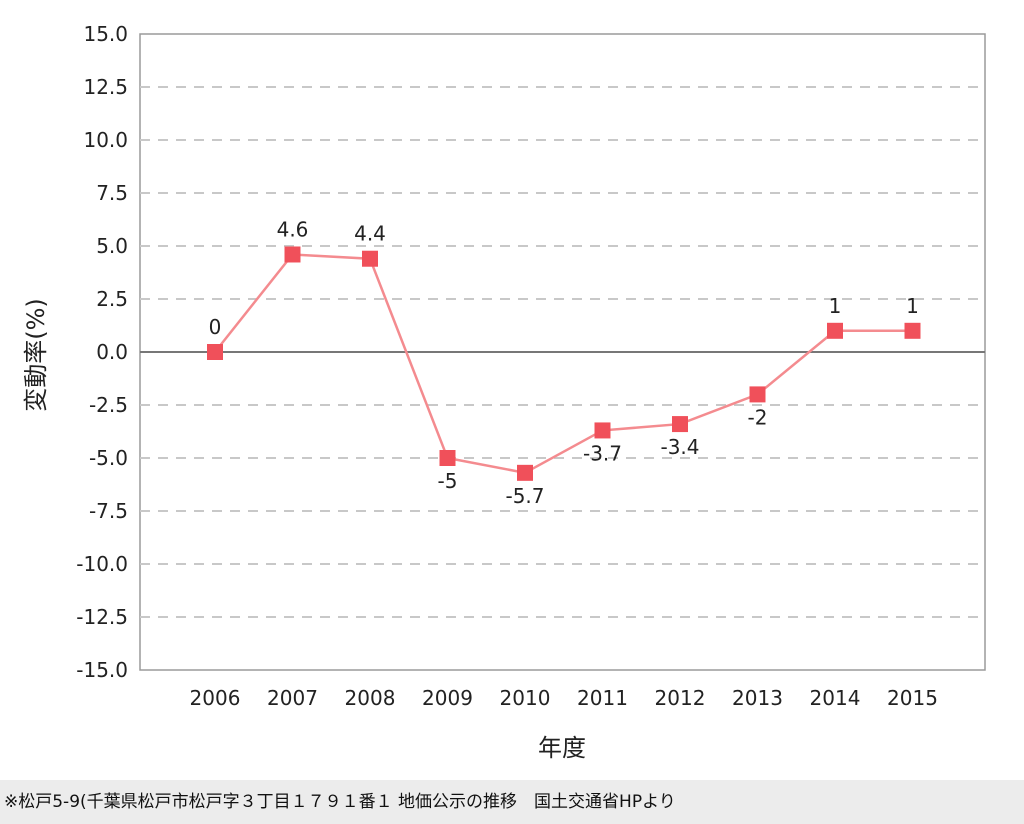 The height and width of the screenshot is (824, 1024). I want to click on data-label: 4.6, so click(293, 229).